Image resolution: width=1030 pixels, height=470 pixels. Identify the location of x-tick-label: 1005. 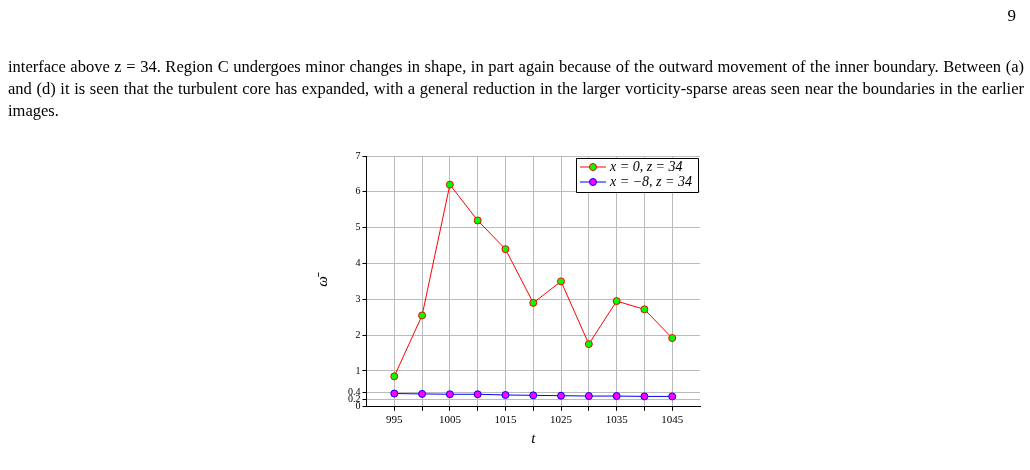
(450, 419).